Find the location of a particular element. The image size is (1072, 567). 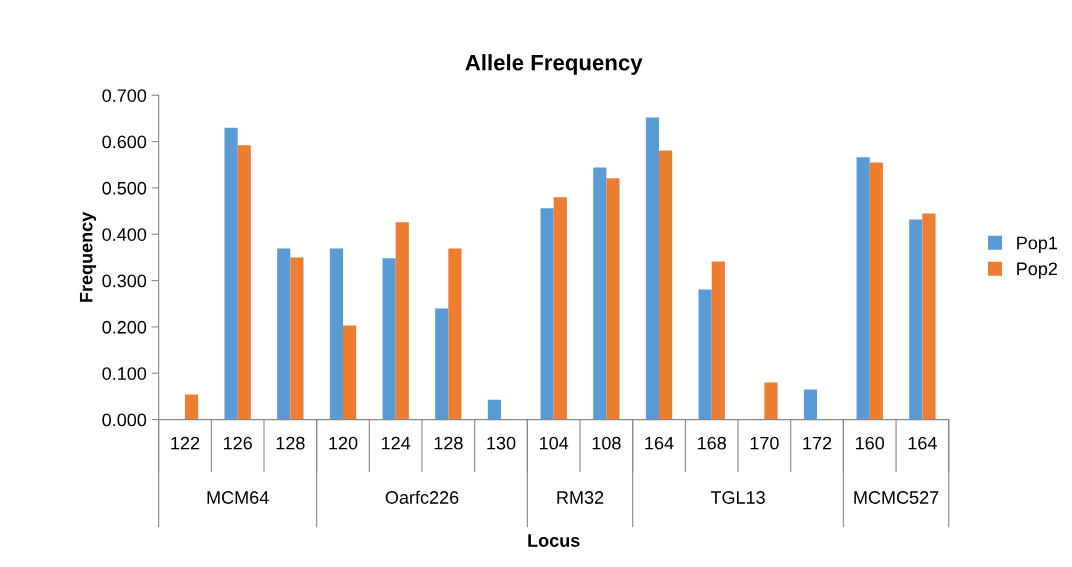

x-tick-label: 120 is located at coordinates (343, 443).